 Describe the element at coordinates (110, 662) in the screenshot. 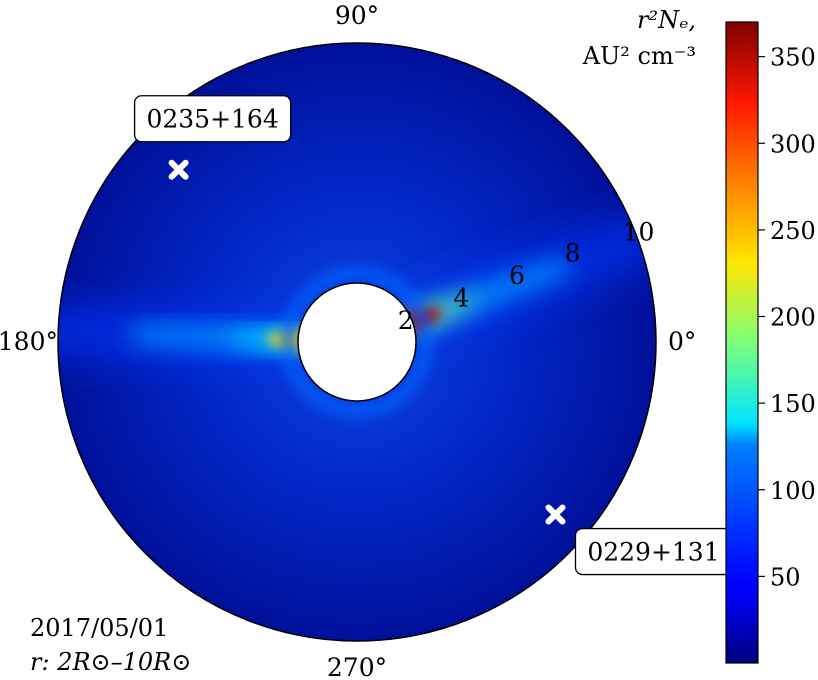

I see `radial-range-label: r: 2R⊙–10R⊙` at that location.